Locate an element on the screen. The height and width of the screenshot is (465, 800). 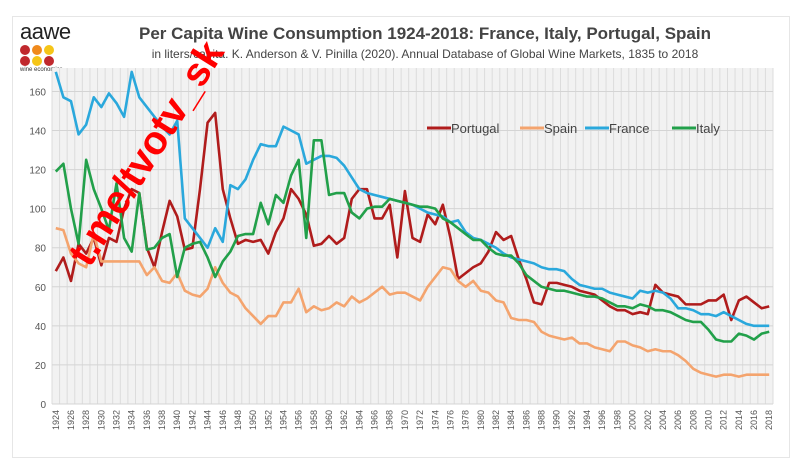
x-tick-label: 2014 is located at coordinates (739, 420).